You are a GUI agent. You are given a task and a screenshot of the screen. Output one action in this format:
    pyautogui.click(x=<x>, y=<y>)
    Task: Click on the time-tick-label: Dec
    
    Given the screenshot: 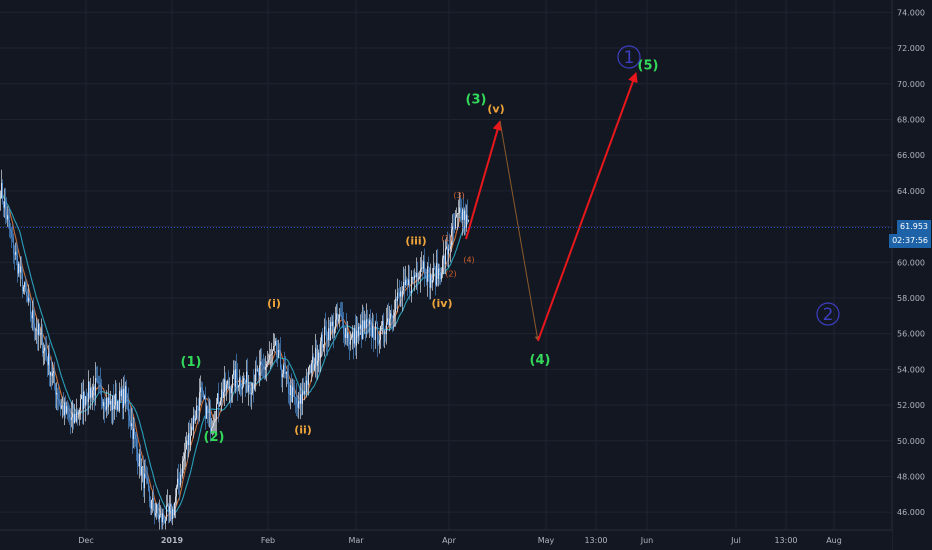 What is the action you would take?
    pyautogui.click(x=85, y=540)
    